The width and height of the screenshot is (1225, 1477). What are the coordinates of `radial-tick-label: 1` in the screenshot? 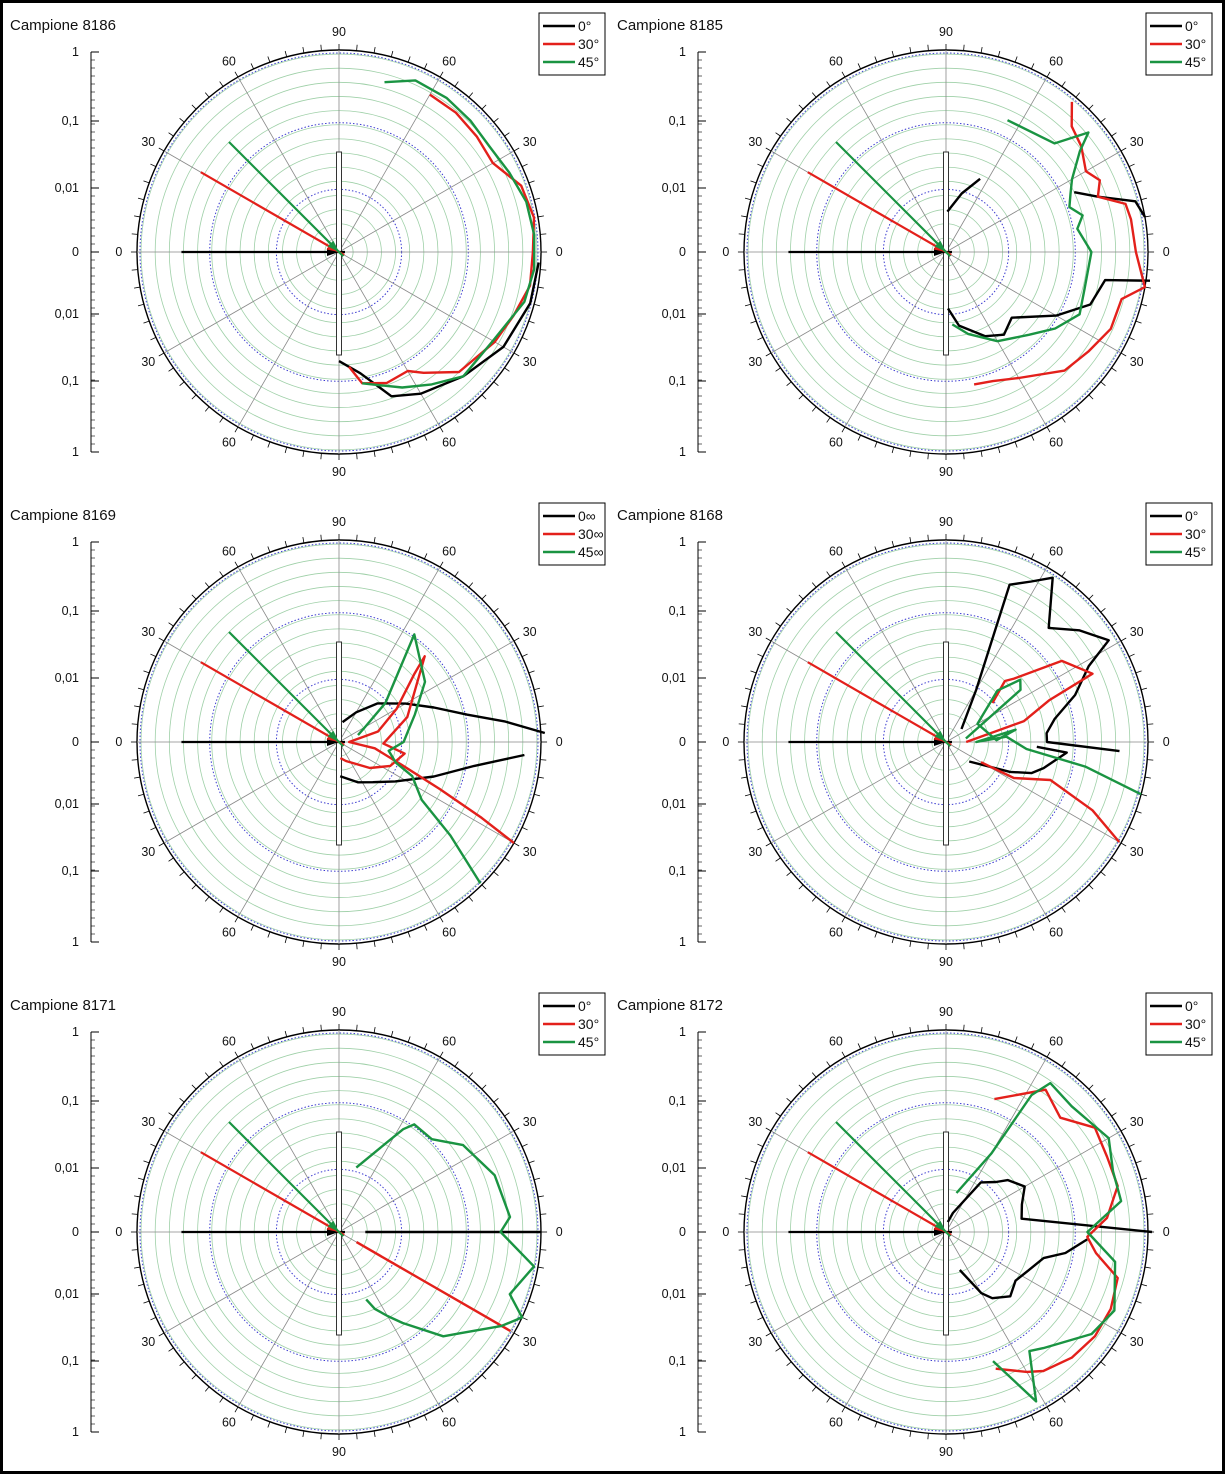 It's located at (75, 452).